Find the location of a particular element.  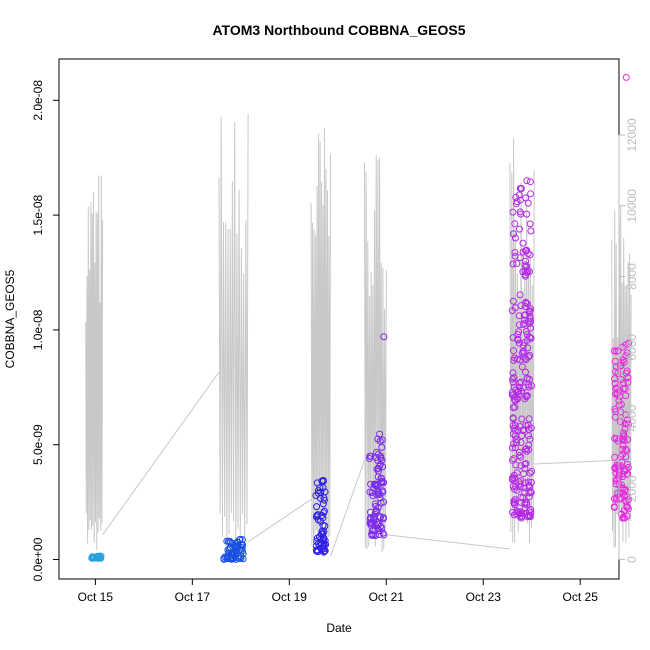

y-tick-label: 5.0e-09 is located at coordinates (38, 444).